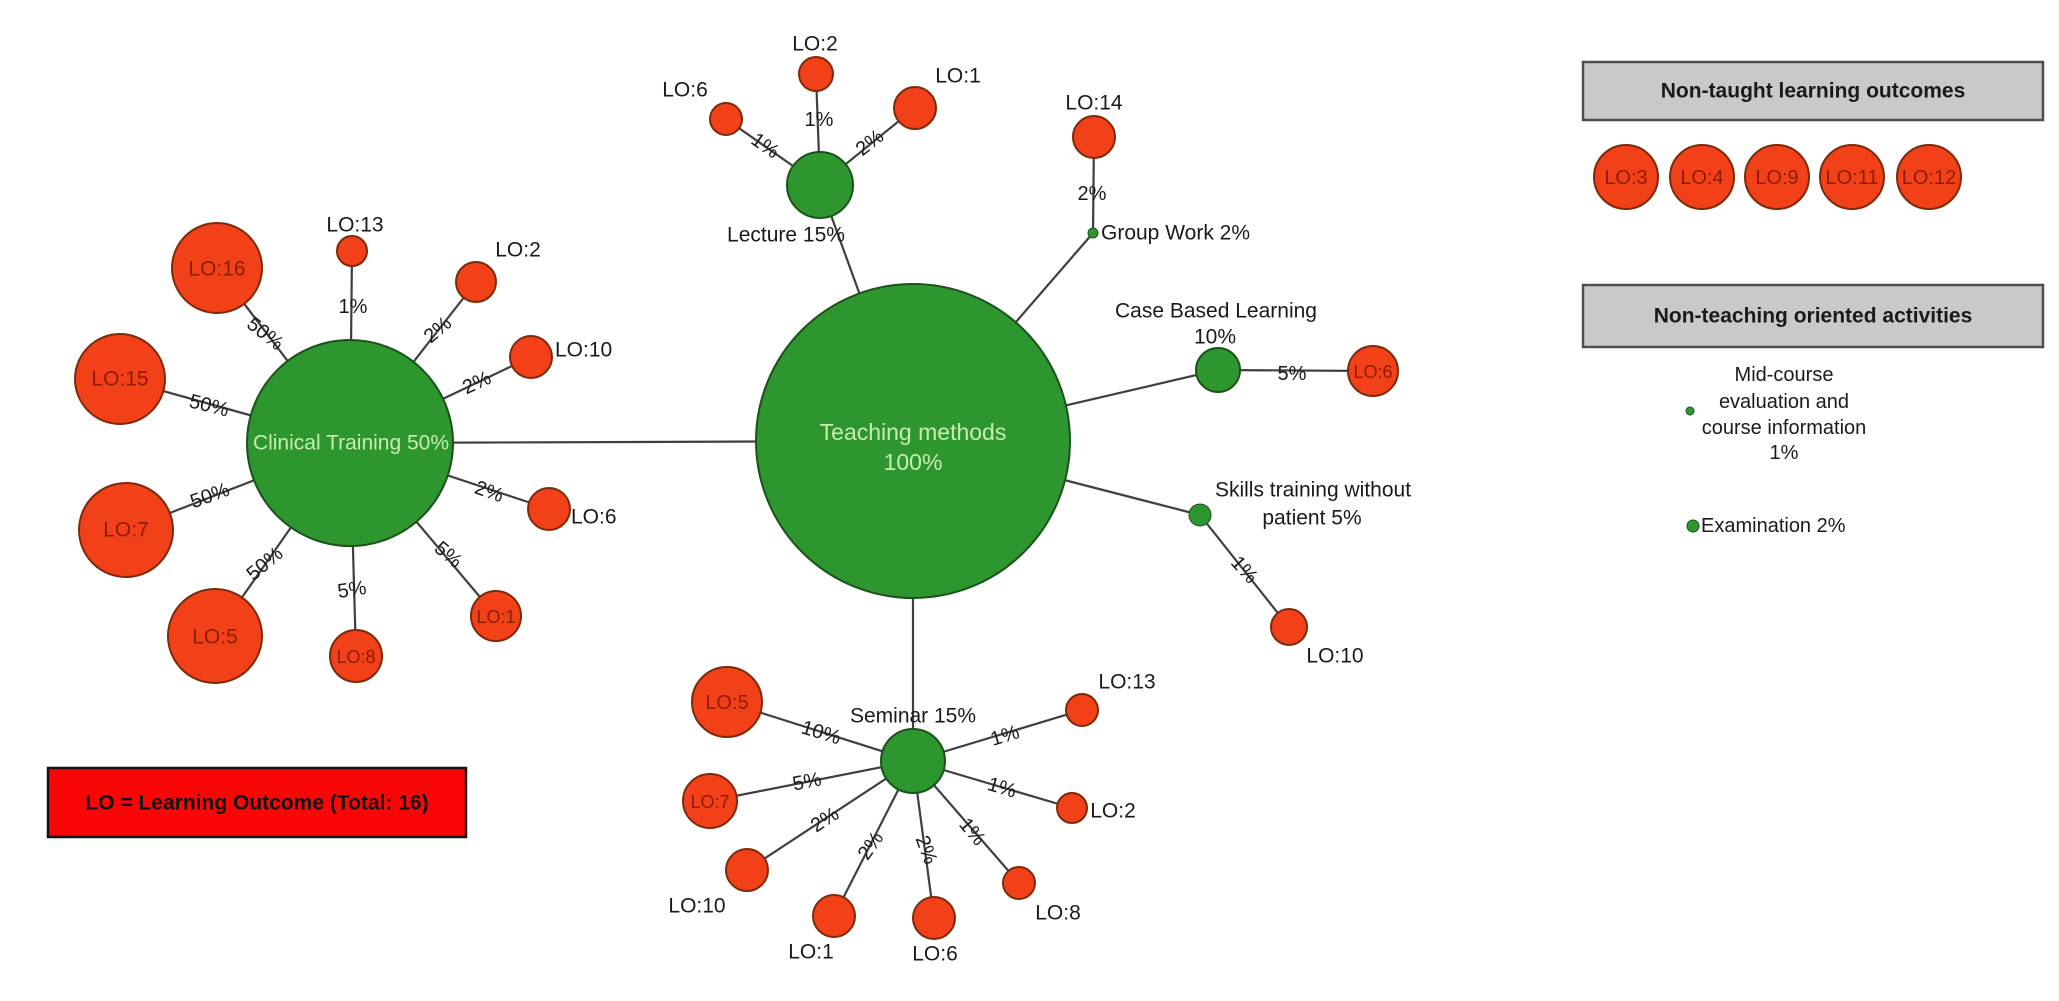  I want to click on node-seminar-lo2, so click(1072, 808).